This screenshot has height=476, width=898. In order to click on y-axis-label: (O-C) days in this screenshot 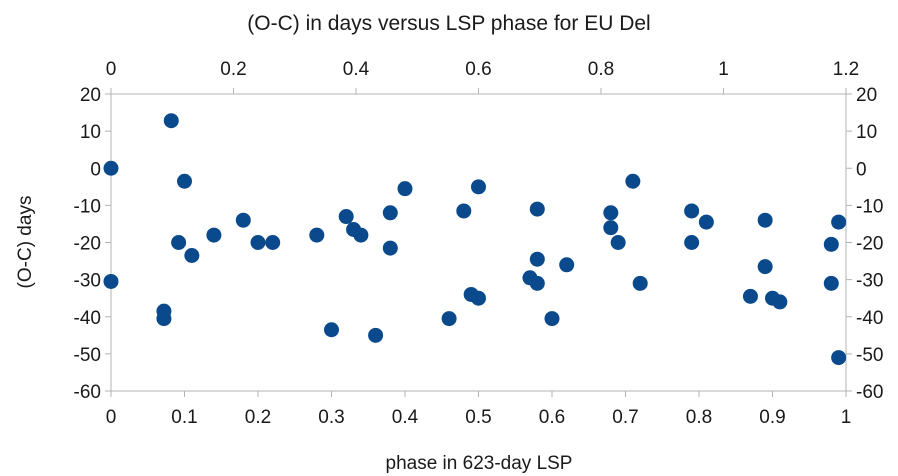, I will do `click(25, 242)`.